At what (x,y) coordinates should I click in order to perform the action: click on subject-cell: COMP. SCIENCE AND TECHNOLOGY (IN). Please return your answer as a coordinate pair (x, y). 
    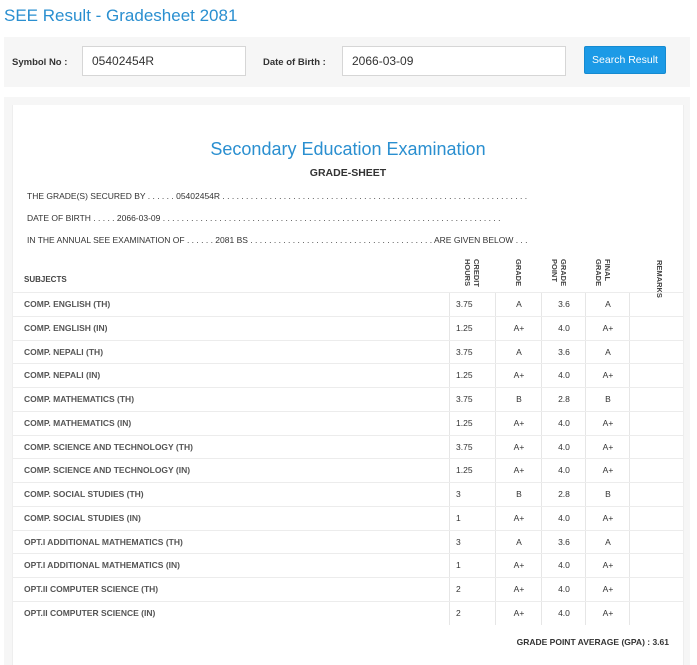
    Looking at the image, I should click on (107, 470).